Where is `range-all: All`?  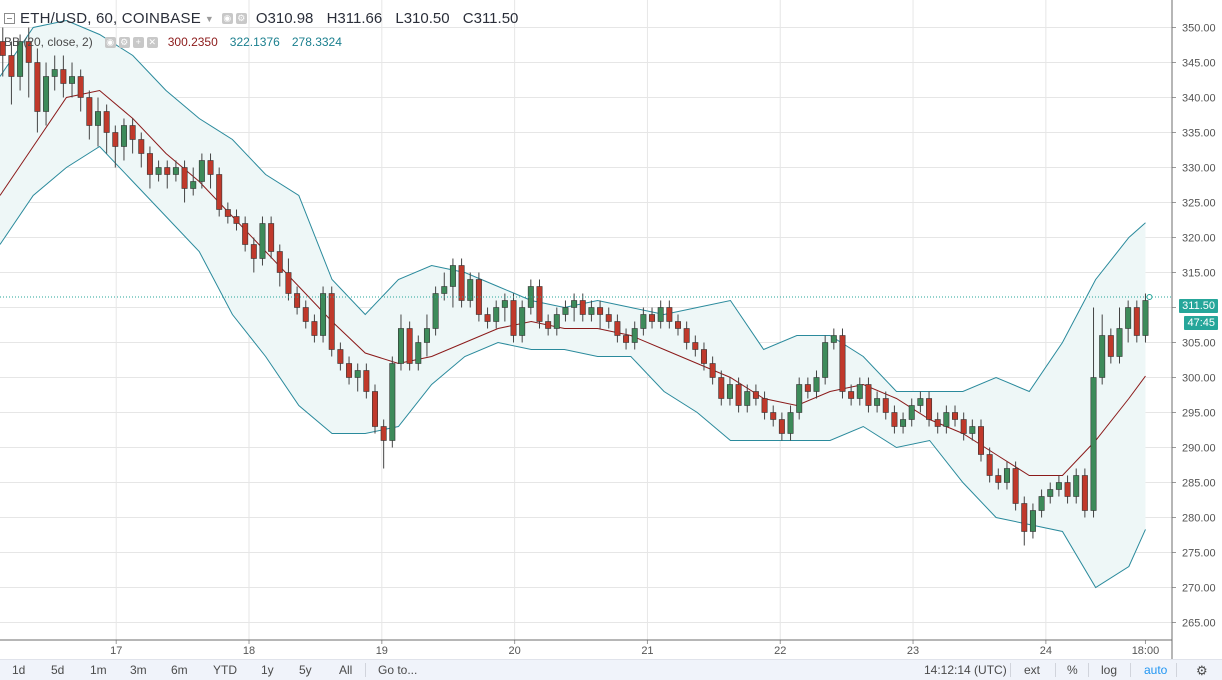 range-all: All is located at coordinates (346, 670).